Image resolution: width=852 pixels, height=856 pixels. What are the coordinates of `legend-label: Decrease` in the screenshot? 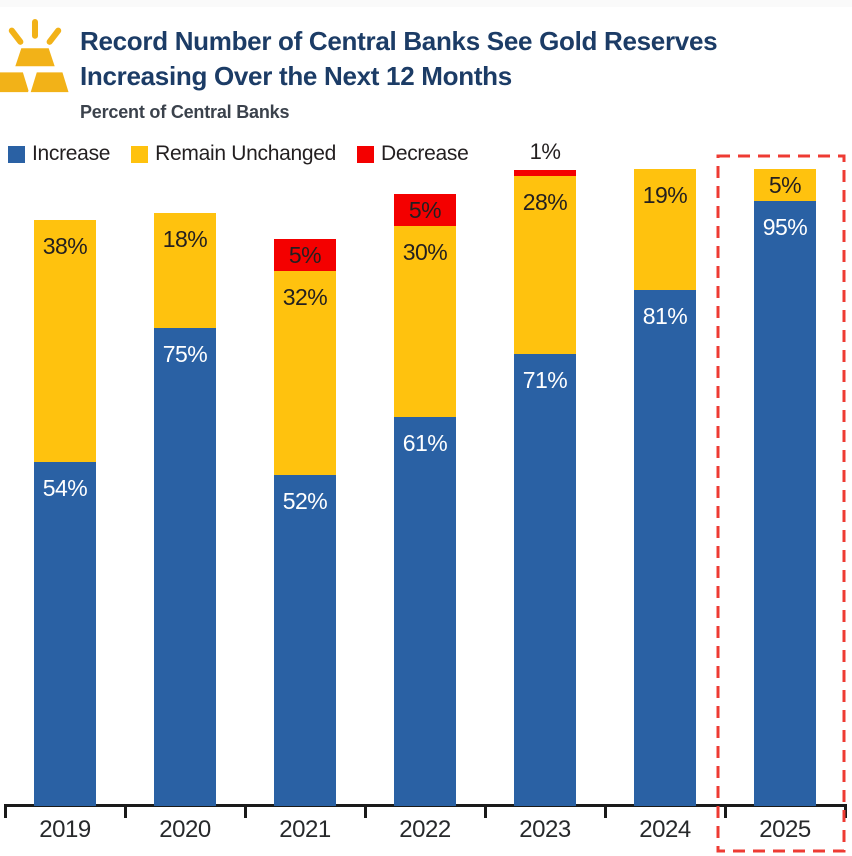 It's located at (424, 153).